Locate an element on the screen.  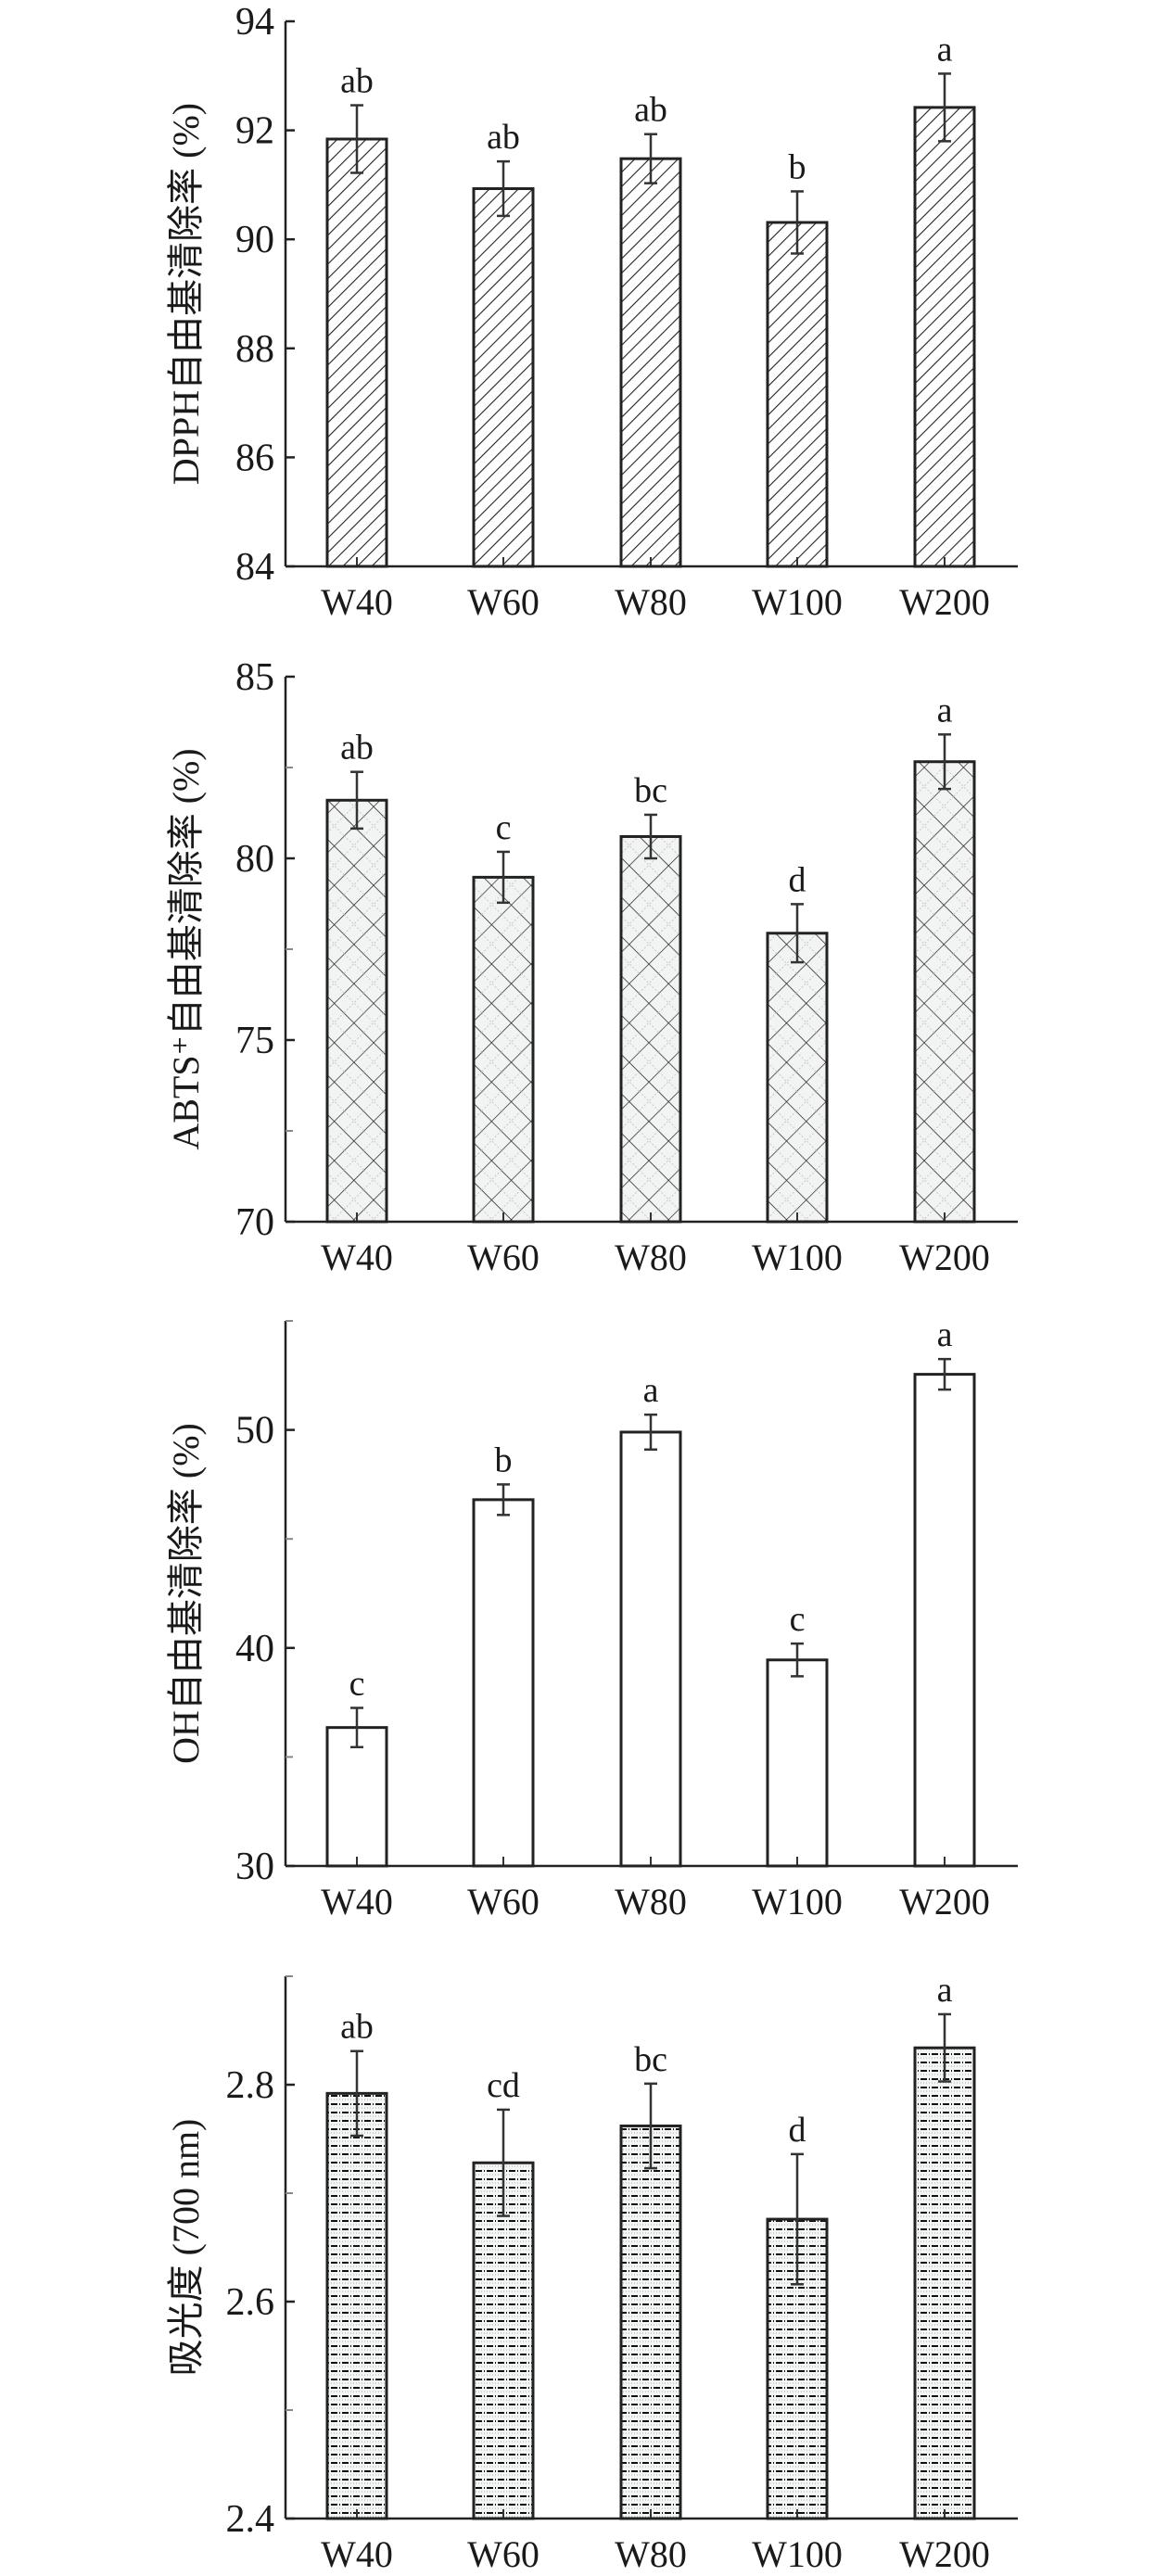
y-tick-label: 86 is located at coordinates (255, 458).